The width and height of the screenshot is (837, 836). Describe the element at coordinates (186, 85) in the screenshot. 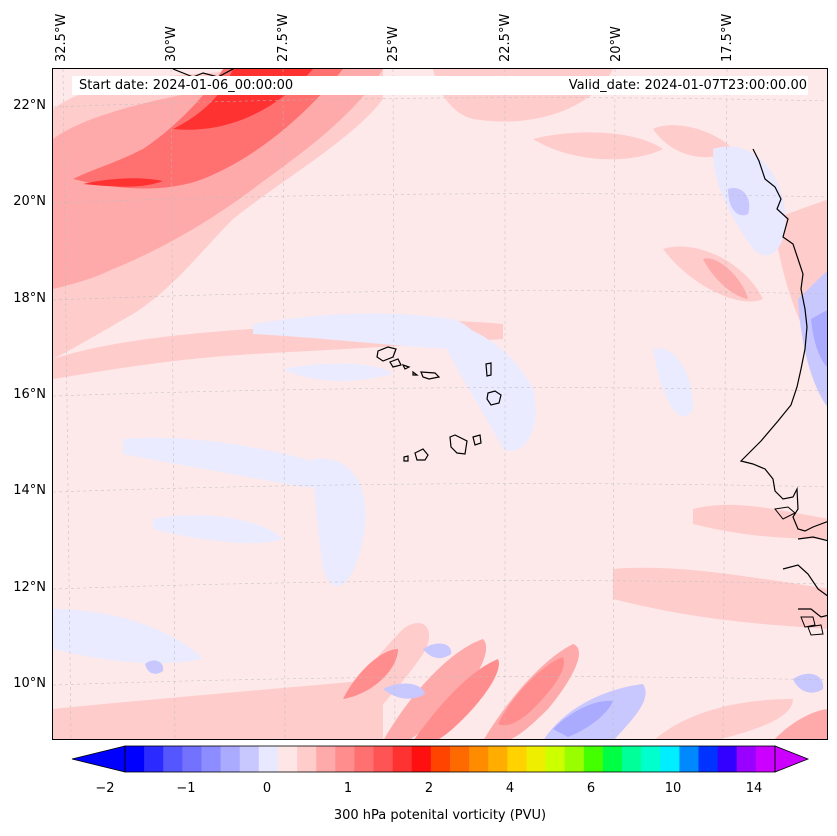

I see `start-date-label: Start date: 2024-01-06_00:00:00` at that location.